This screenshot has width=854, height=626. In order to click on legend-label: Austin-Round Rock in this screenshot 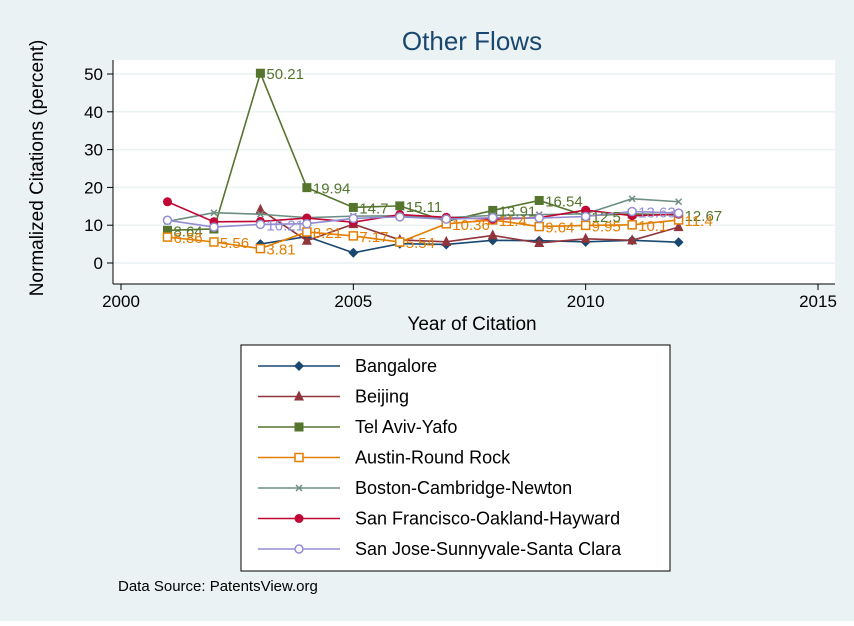, I will do `click(433, 458)`.